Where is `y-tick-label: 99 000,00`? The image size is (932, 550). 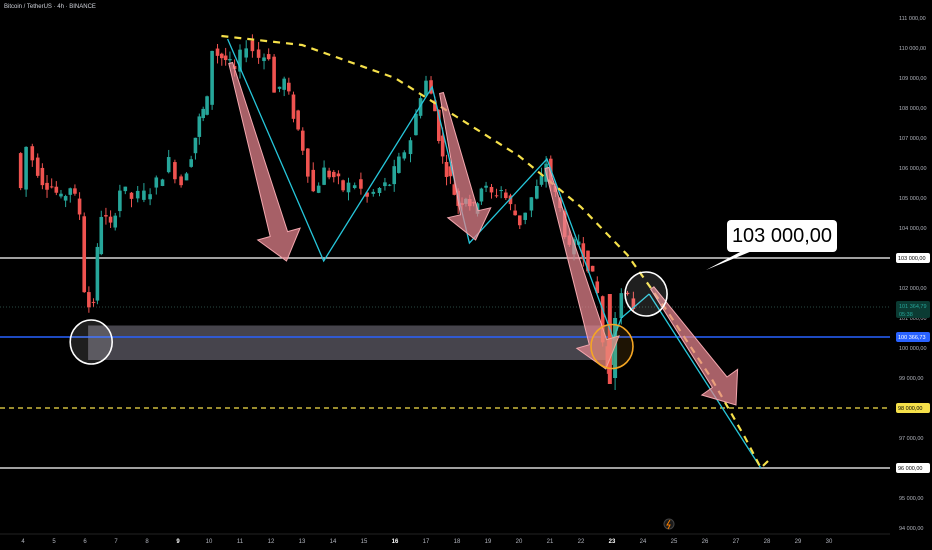 y-tick-label: 99 000,00 is located at coordinates (911, 379).